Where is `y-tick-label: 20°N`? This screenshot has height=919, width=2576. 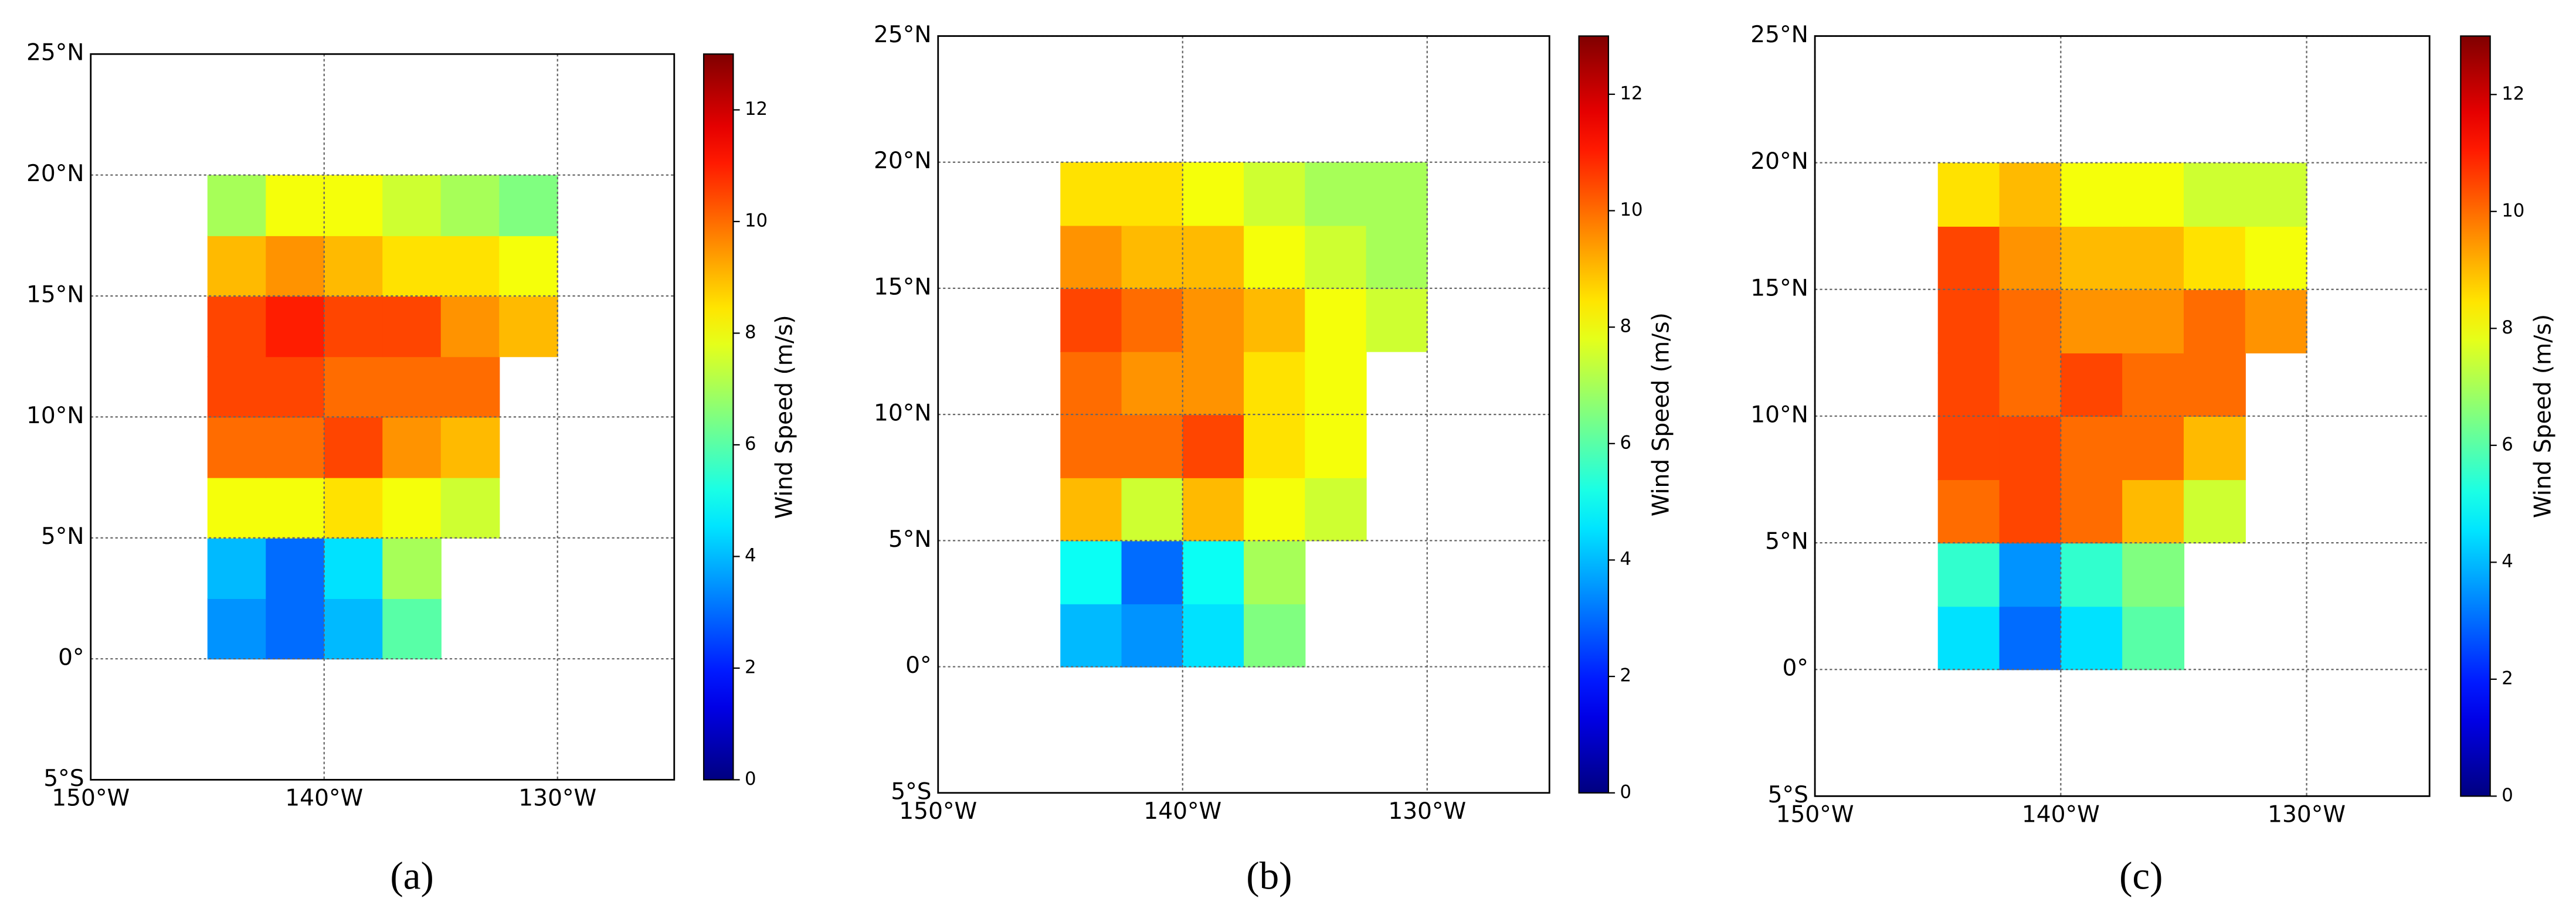 y-tick-label: 20°N is located at coordinates (903, 161).